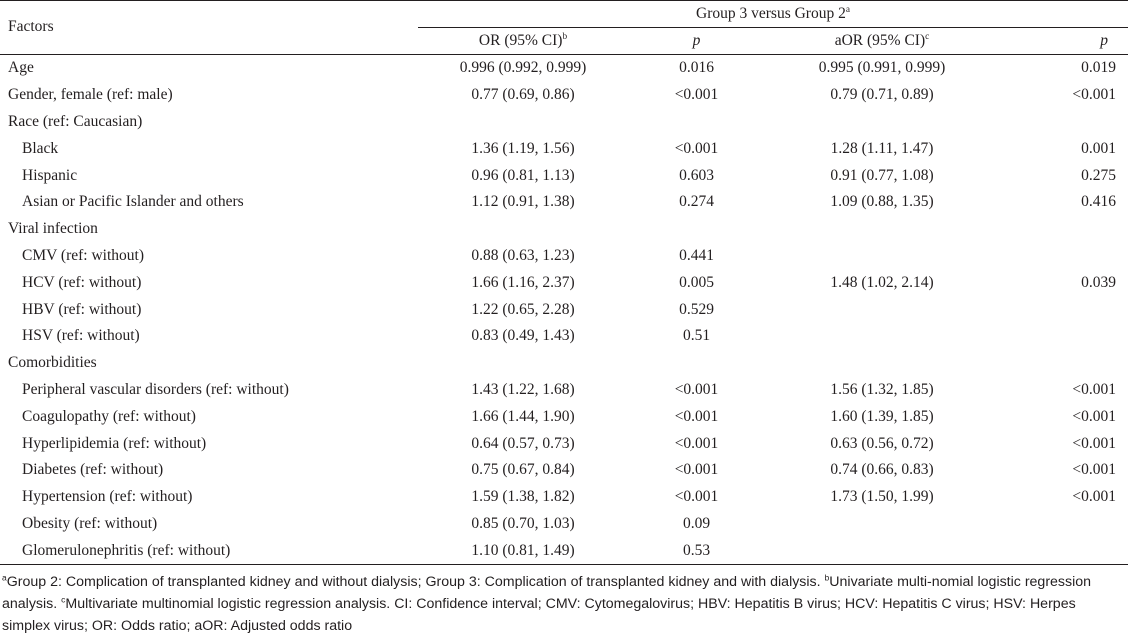 The image size is (1128, 641). What do you see at coordinates (52, 363) in the screenshot?
I see `factor-cell: Comorbidities` at bounding box center [52, 363].